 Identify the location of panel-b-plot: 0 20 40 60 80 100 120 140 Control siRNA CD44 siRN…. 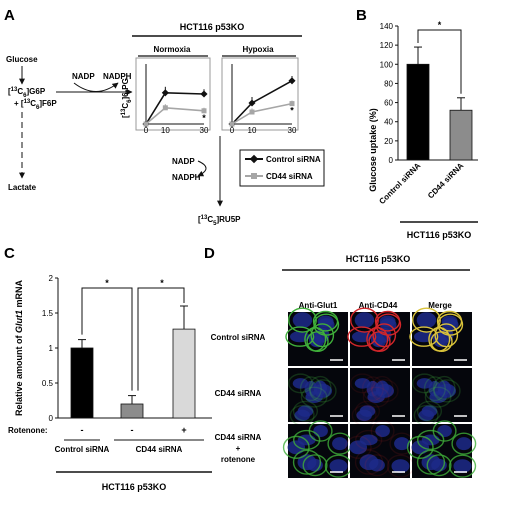
(427, 113).